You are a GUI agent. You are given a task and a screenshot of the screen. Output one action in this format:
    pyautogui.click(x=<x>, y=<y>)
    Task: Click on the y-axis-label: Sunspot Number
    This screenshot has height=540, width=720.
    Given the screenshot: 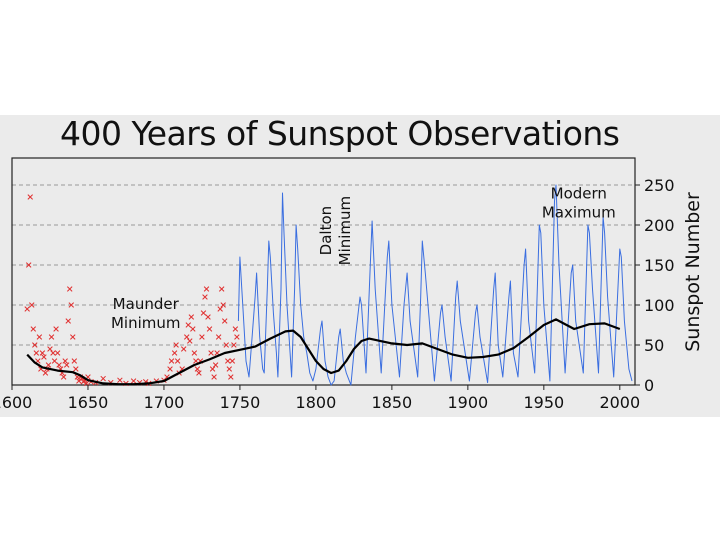 What is the action you would take?
    pyautogui.click(x=693, y=272)
    